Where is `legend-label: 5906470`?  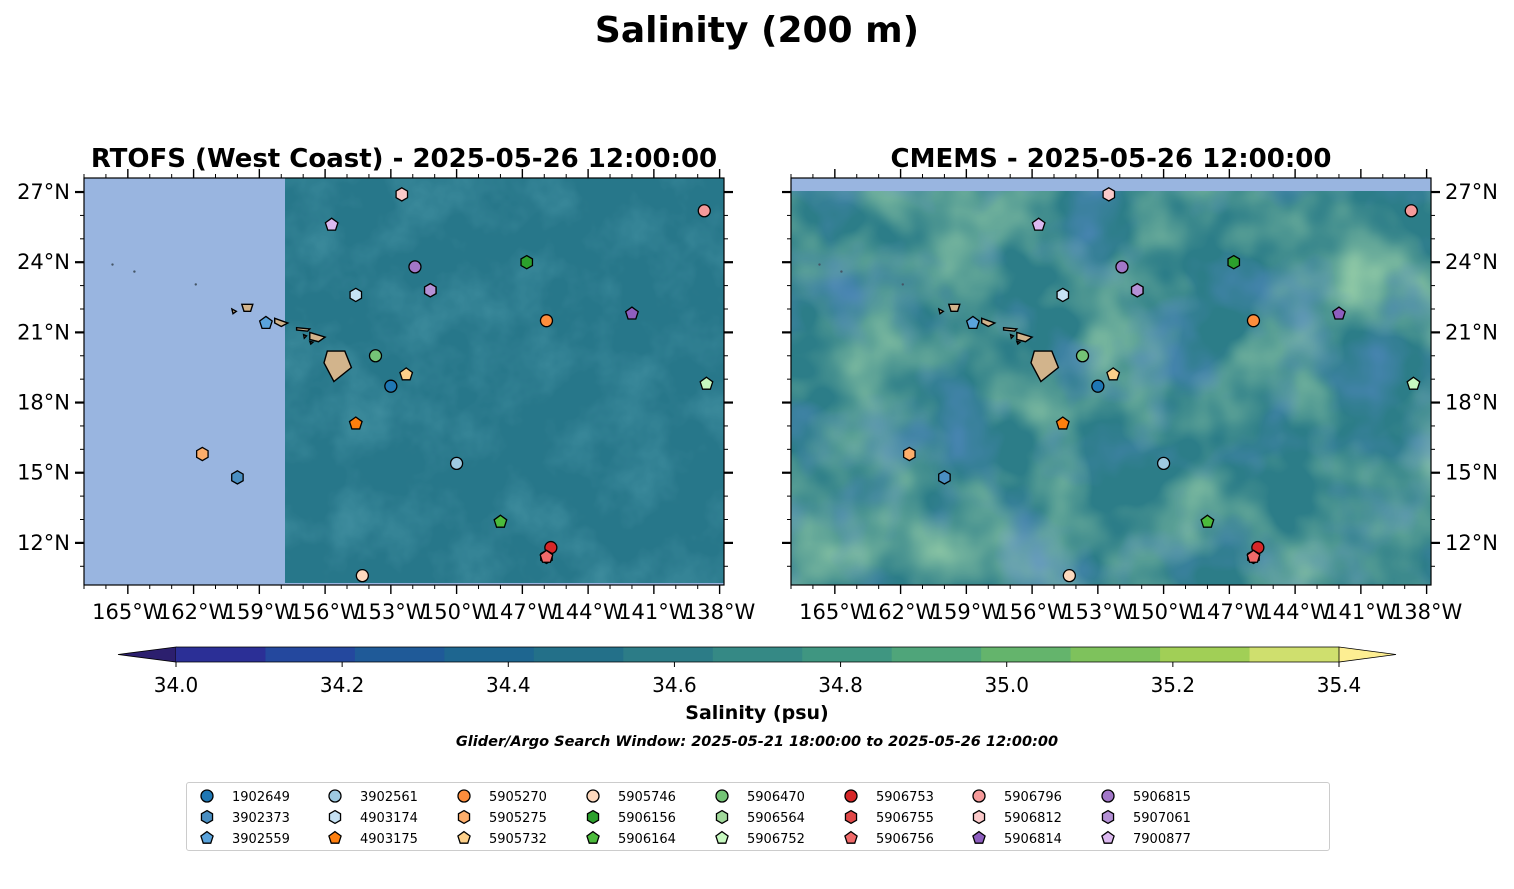
legend-label: 5906470 is located at coordinates (776, 797).